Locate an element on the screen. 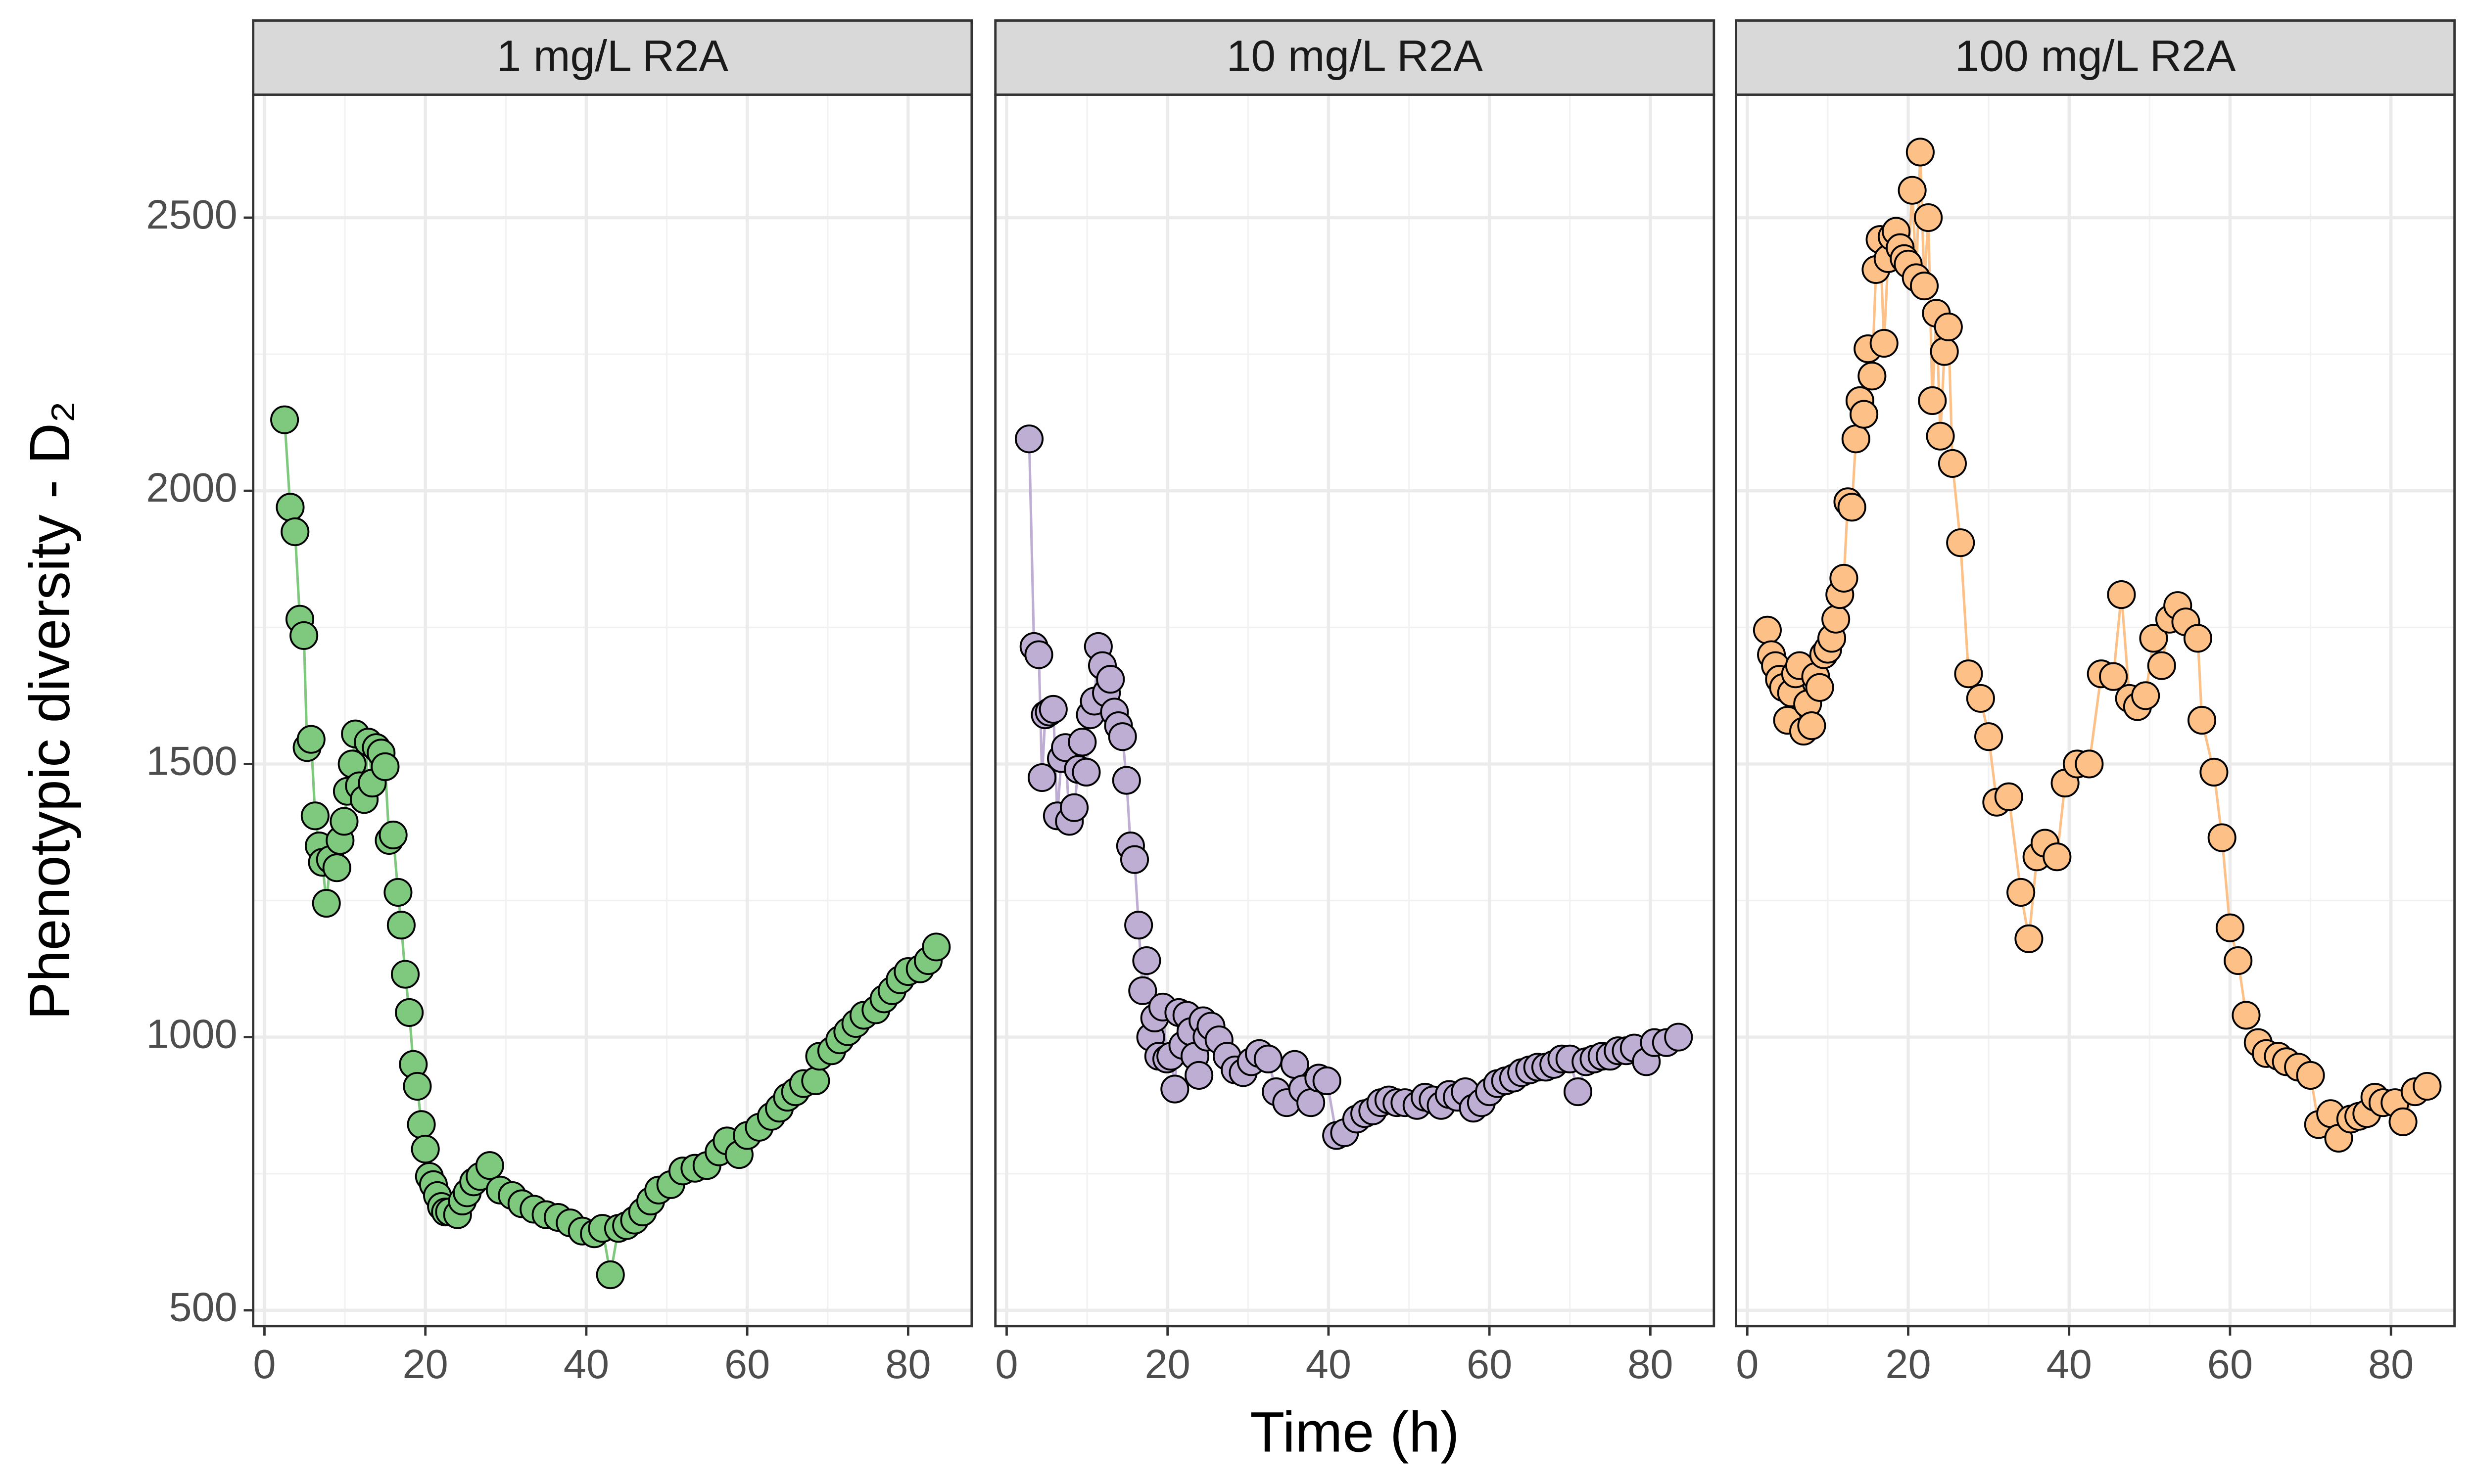 The height and width of the screenshot is (1484, 2474). y-tick-label: 2500 is located at coordinates (192, 214).